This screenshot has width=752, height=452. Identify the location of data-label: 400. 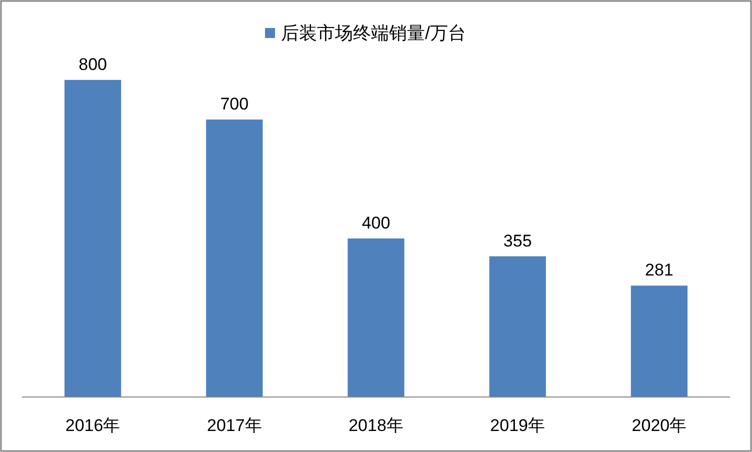
(376, 222).